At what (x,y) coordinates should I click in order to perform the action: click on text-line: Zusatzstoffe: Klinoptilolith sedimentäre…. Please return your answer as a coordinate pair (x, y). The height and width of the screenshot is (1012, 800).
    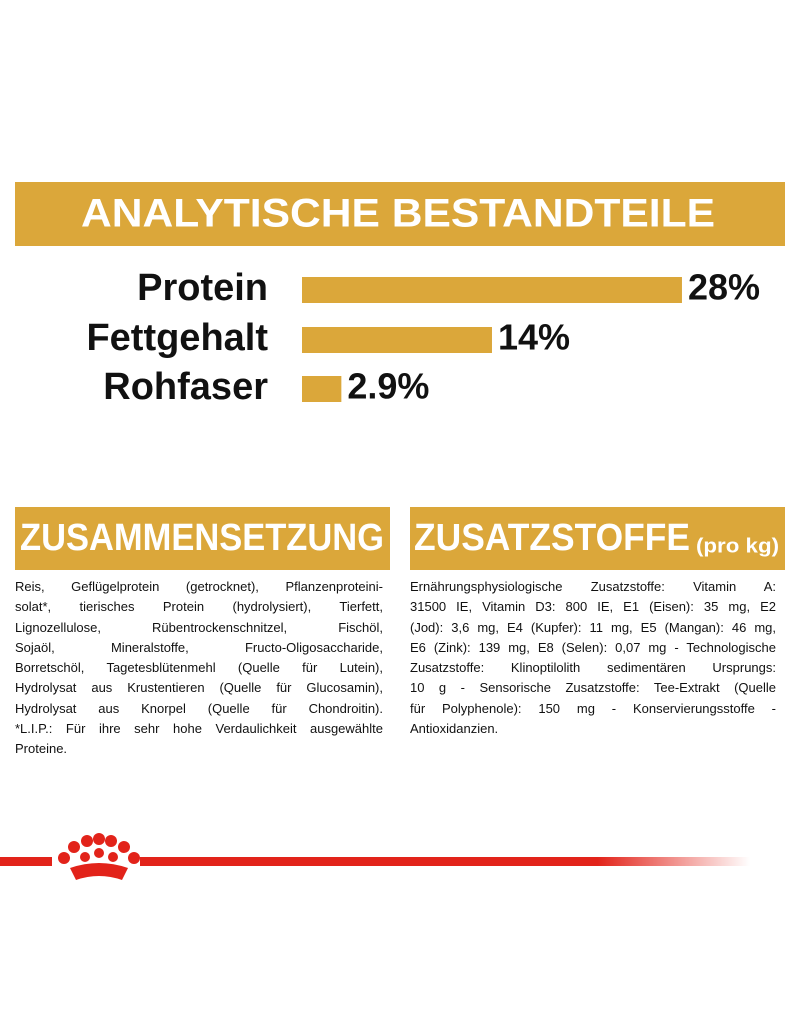
    Looking at the image, I should click on (593, 668).